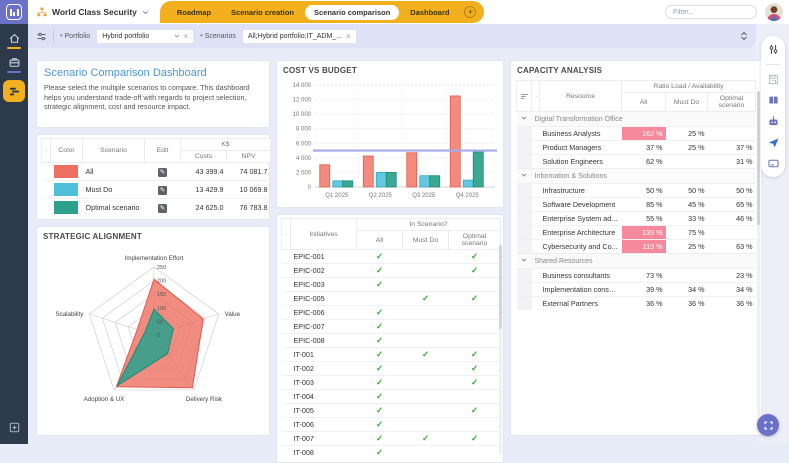 The height and width of the screenshot is (463, 789). What do you see at coordinates (14, 64) in the screenshot?
I see `sidebar-item-workspace` at bounding box center [14, 64].